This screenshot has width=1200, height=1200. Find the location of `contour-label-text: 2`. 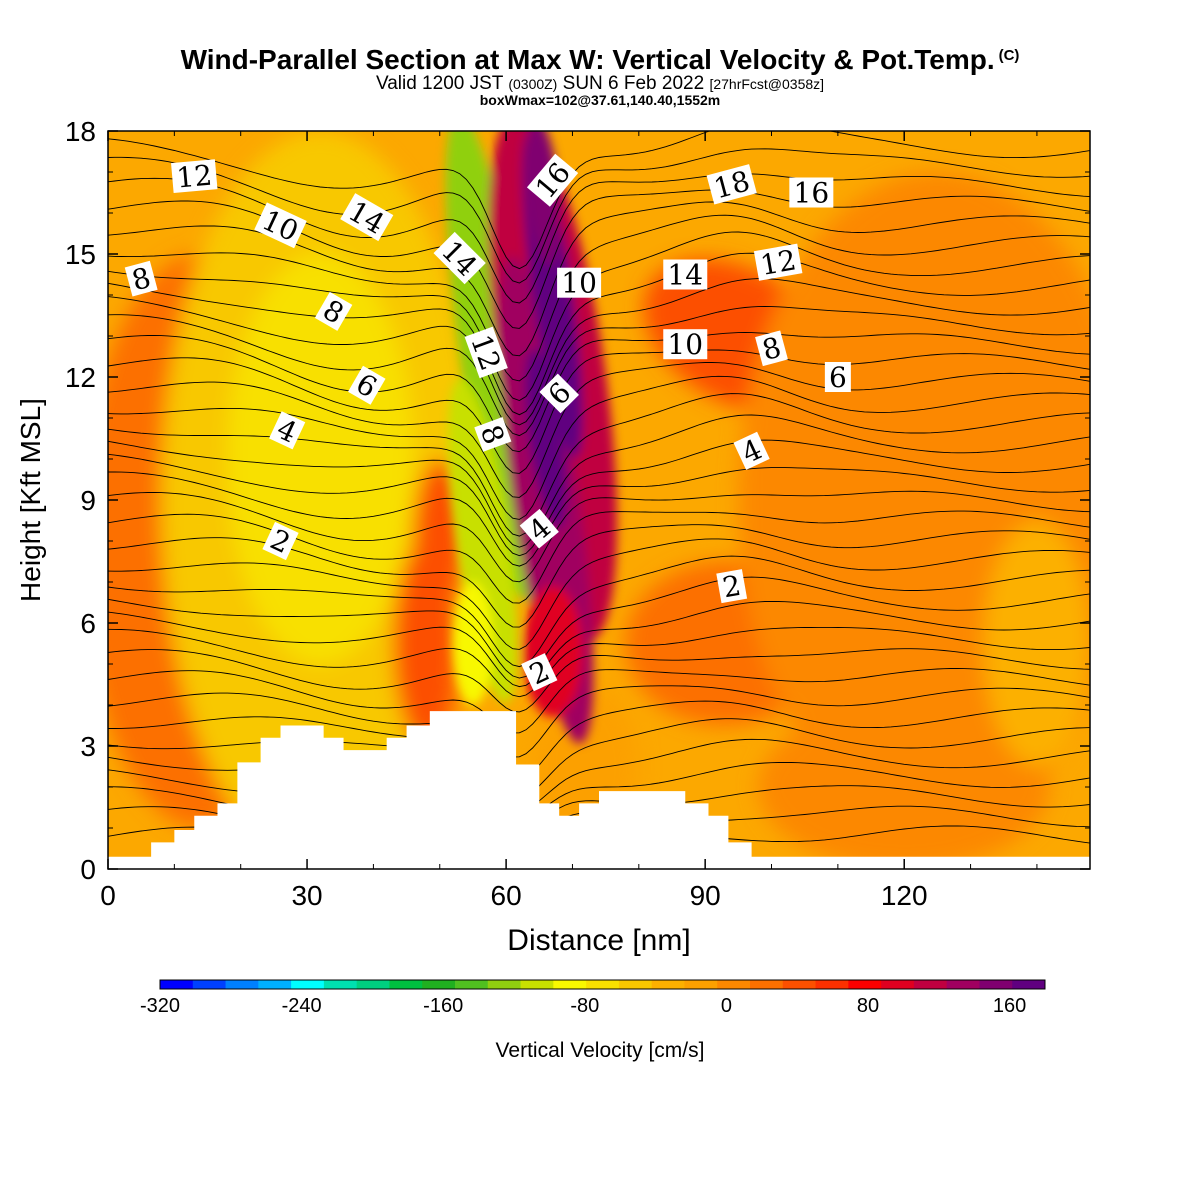

contour-label-text: 2 is located at coordinates (731, 587).